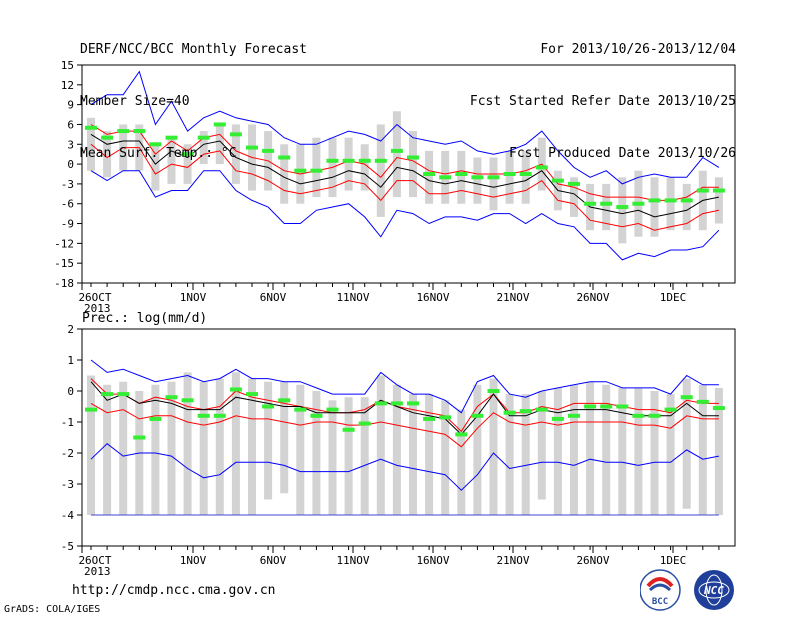  I want to click on prec-x-tick-label: 1NOV, so click(193, 560).